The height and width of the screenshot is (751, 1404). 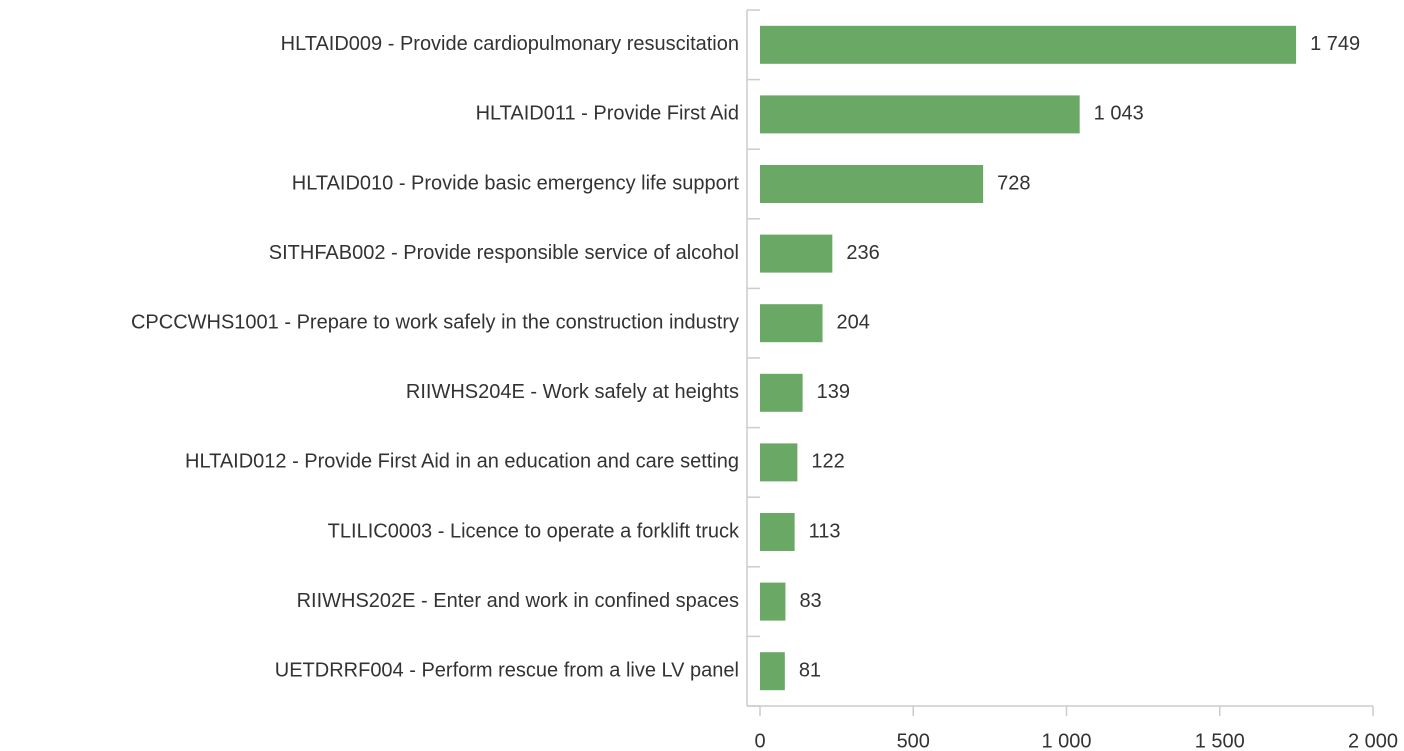 I want to click on x-tick-label: 500, so click(x=913, y=740).